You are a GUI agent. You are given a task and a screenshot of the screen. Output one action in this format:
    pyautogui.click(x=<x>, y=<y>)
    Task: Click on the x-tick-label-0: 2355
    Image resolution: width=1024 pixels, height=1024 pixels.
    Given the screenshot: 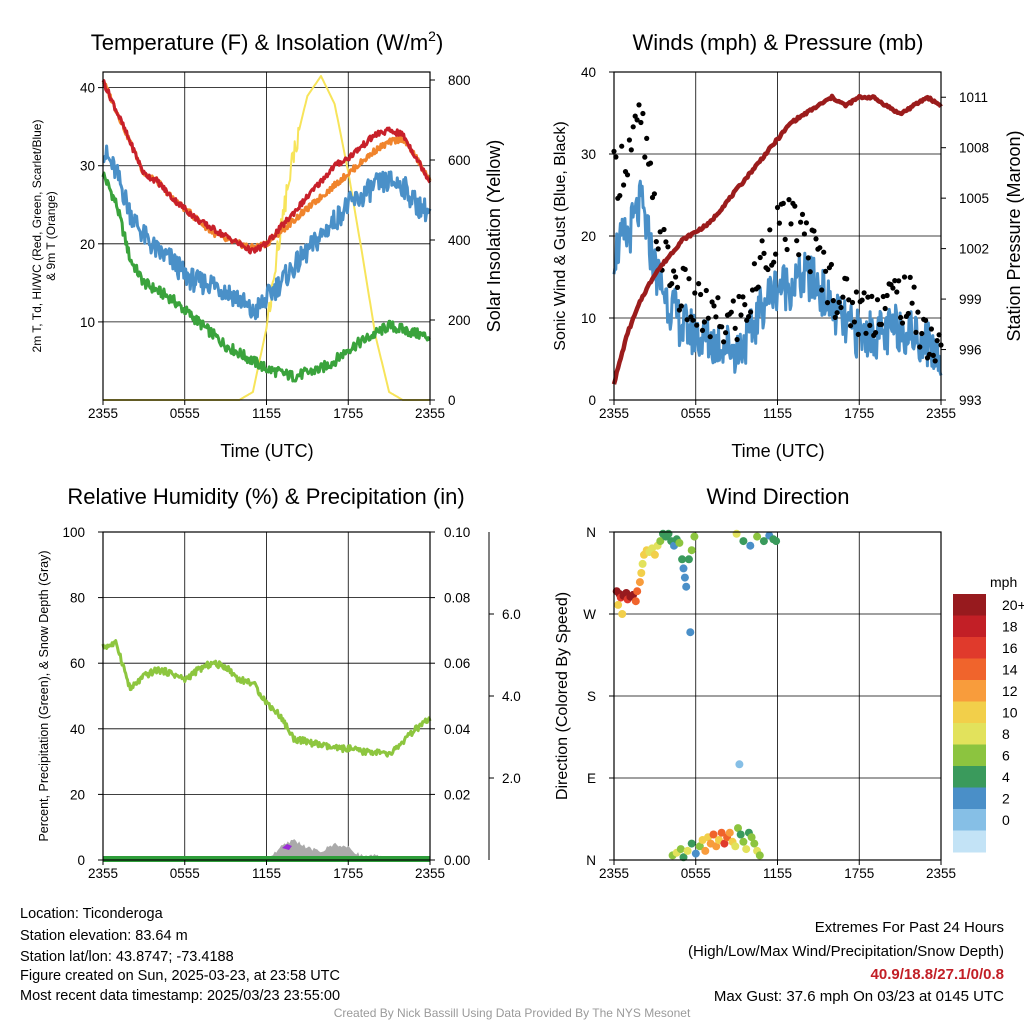 What is the action you would take?
    pyautogui.click(x=103, y=873)
    